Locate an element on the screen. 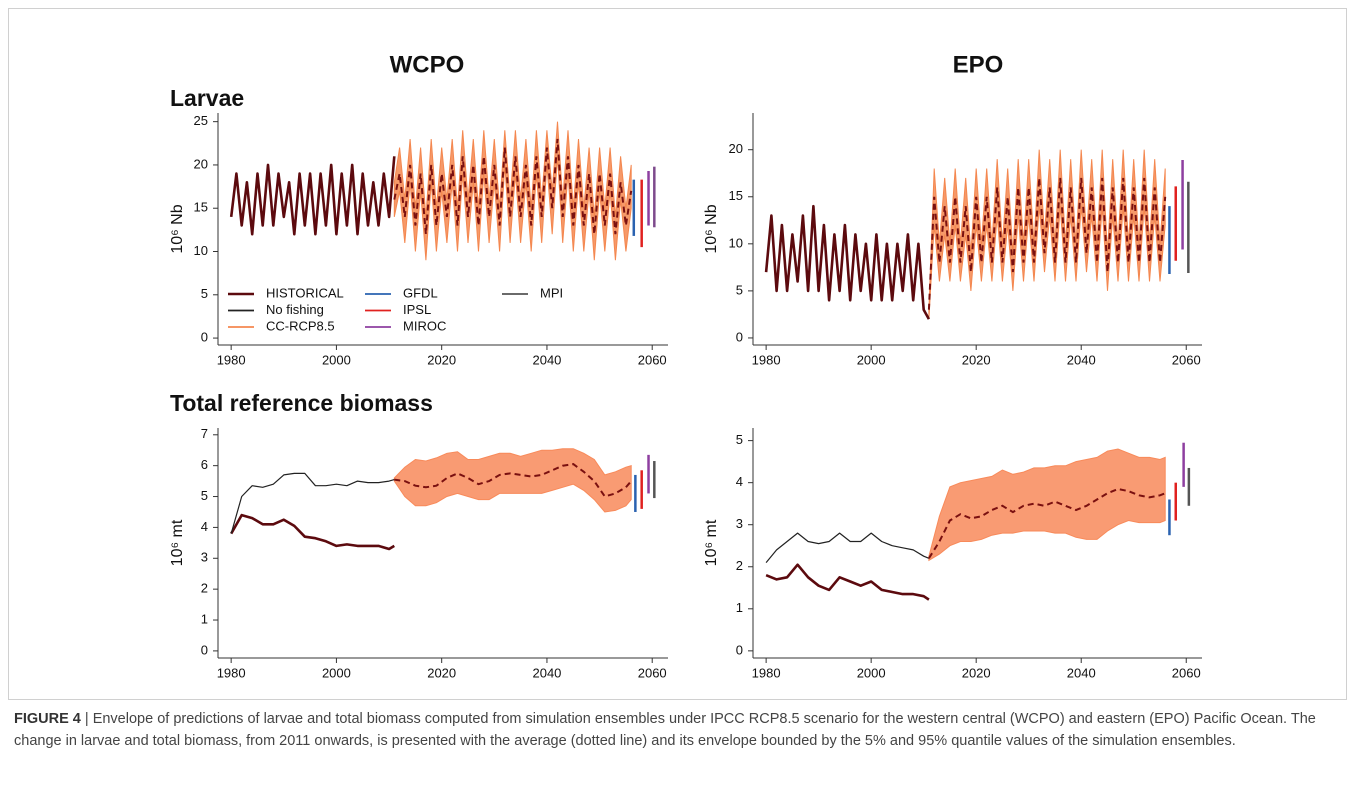 This screenshot has height=791, width=1355. legend-label: IPSL is located at coordinates (417, 309).